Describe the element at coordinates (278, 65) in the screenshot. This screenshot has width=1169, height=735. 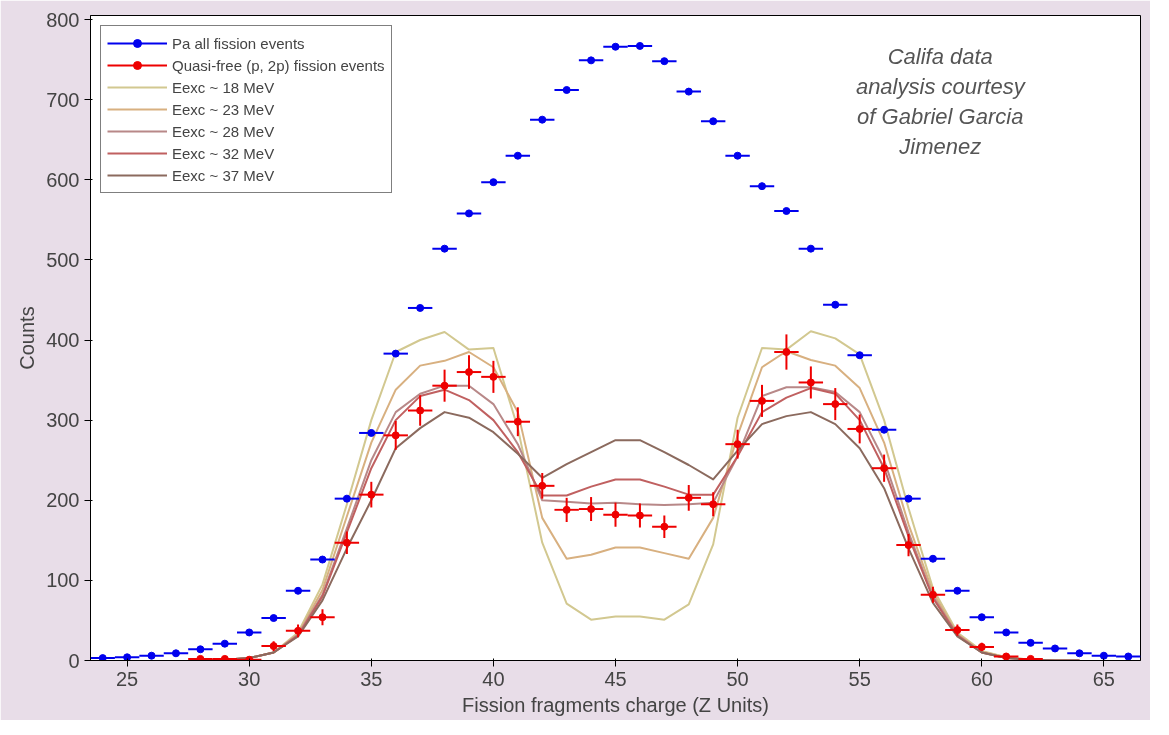
I see `legend-label: Quasi-free (p, 2p) fission events` at that location.